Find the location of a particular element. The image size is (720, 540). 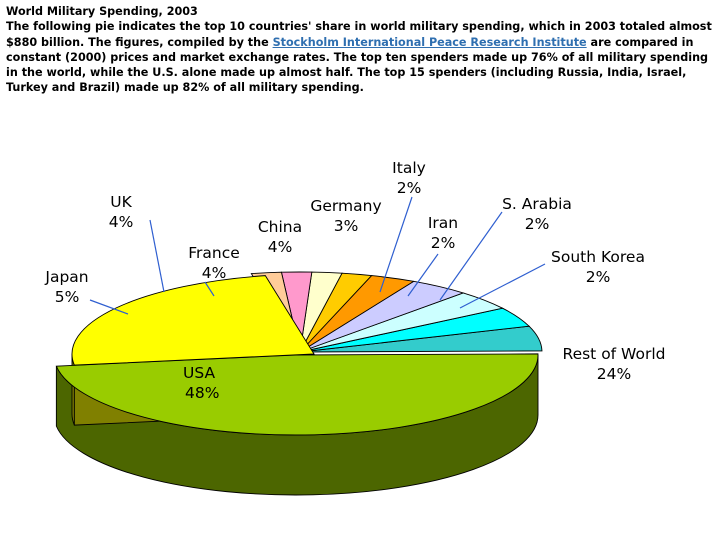

leader-line-uk is located at coordinates (157, 256).